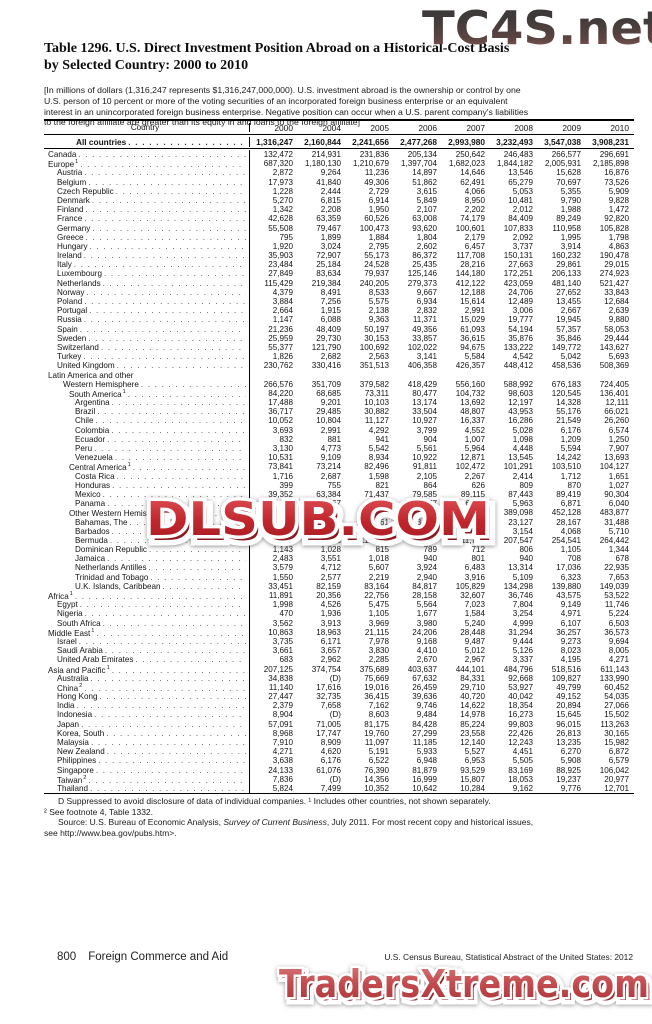  Describe the element at coordinates (568, 687) in the screenshot. I see `table-cell: 49,799` at that location.